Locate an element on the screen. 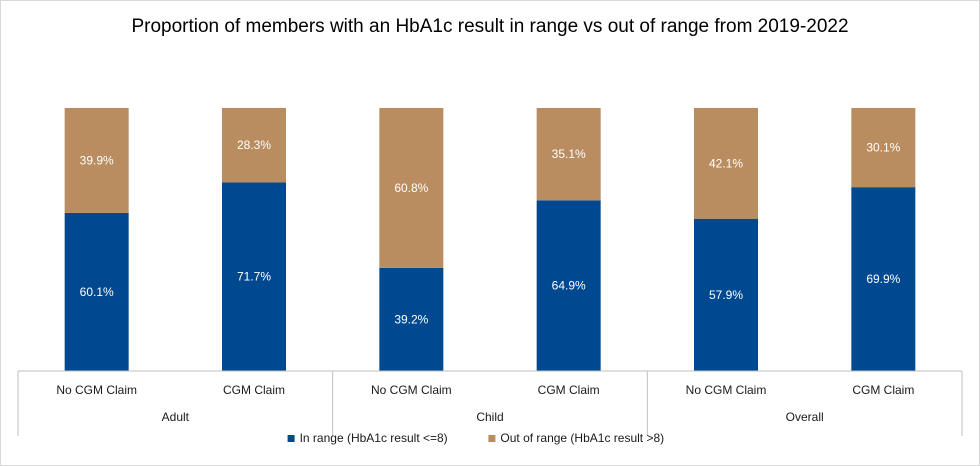 Image resolution: width=980 pixels, height=466 pixels. data-label: 64.9% is located at coordinates (569, 286).